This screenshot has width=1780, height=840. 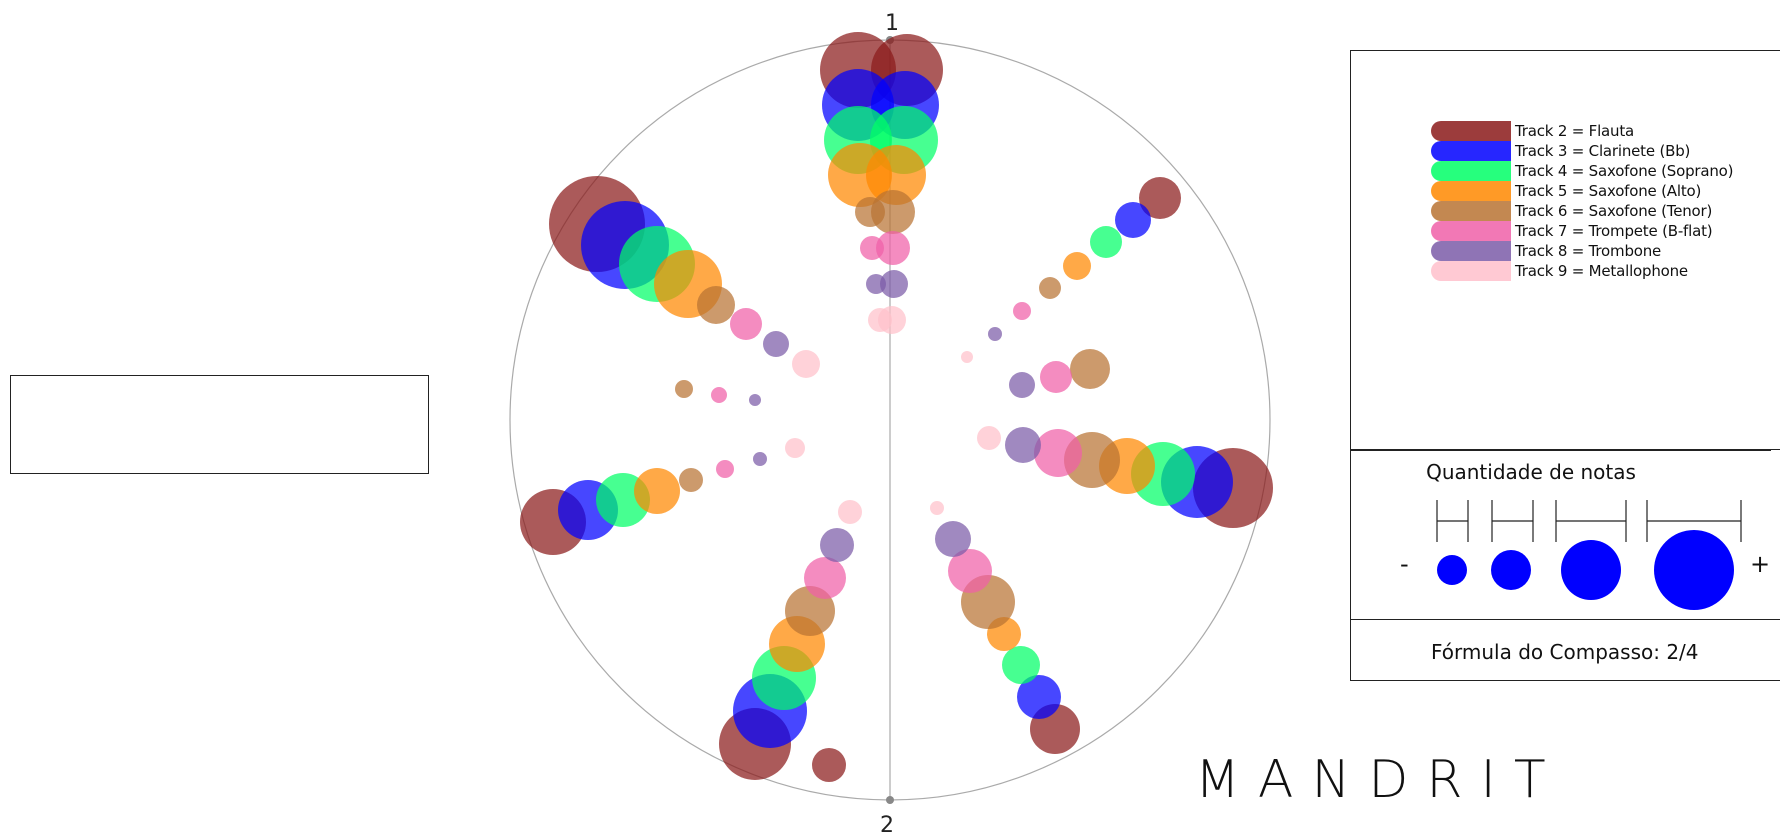 What do you see at coordinates (1379, 780) in the screenshot?
I see `brand-logo: MANDRIT` at bounding box center [1379, 780].